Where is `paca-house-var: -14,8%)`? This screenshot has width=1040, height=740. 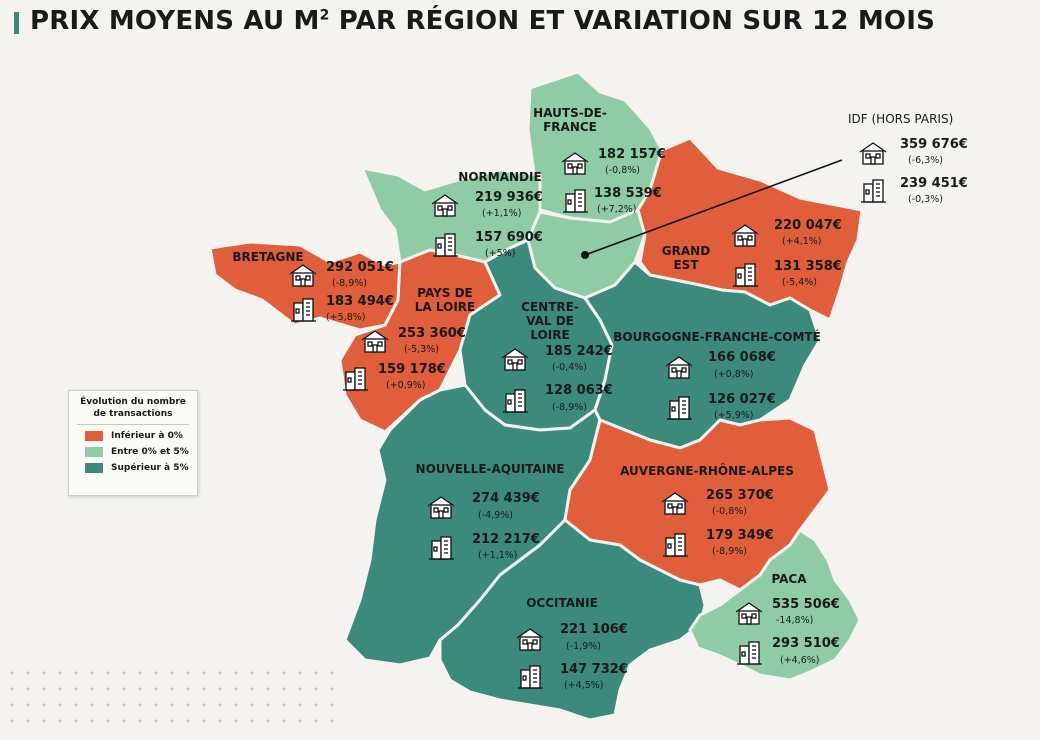 paca-house-var: -14,8%) is located at coordinates (795, 620).